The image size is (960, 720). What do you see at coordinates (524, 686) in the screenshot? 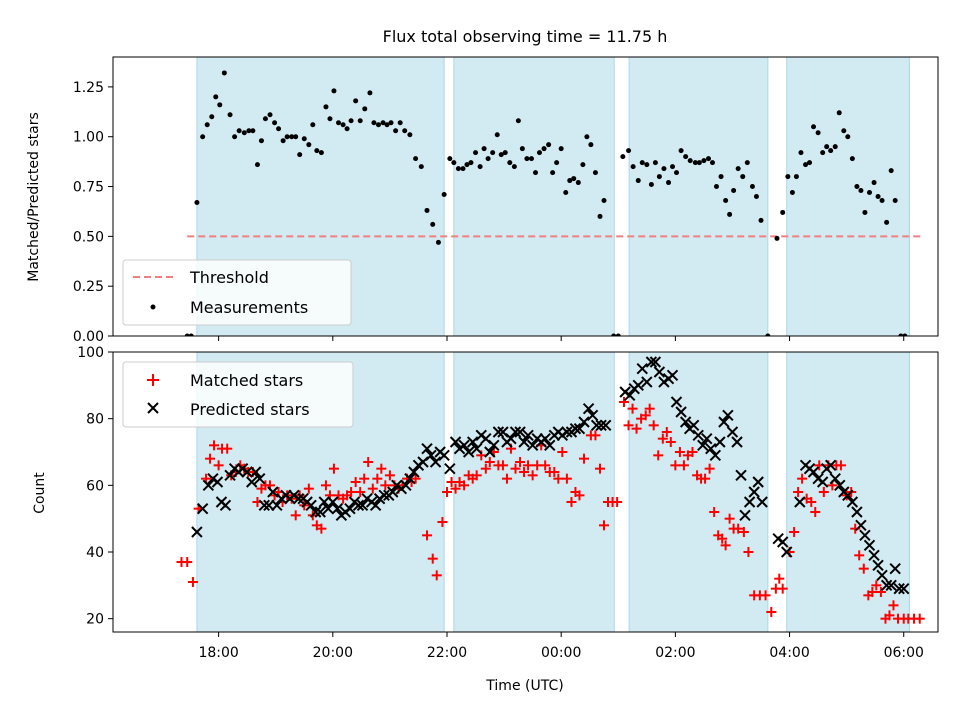
I see `x-axis-label: Time (UTC)` at bounding box center [524, 686].